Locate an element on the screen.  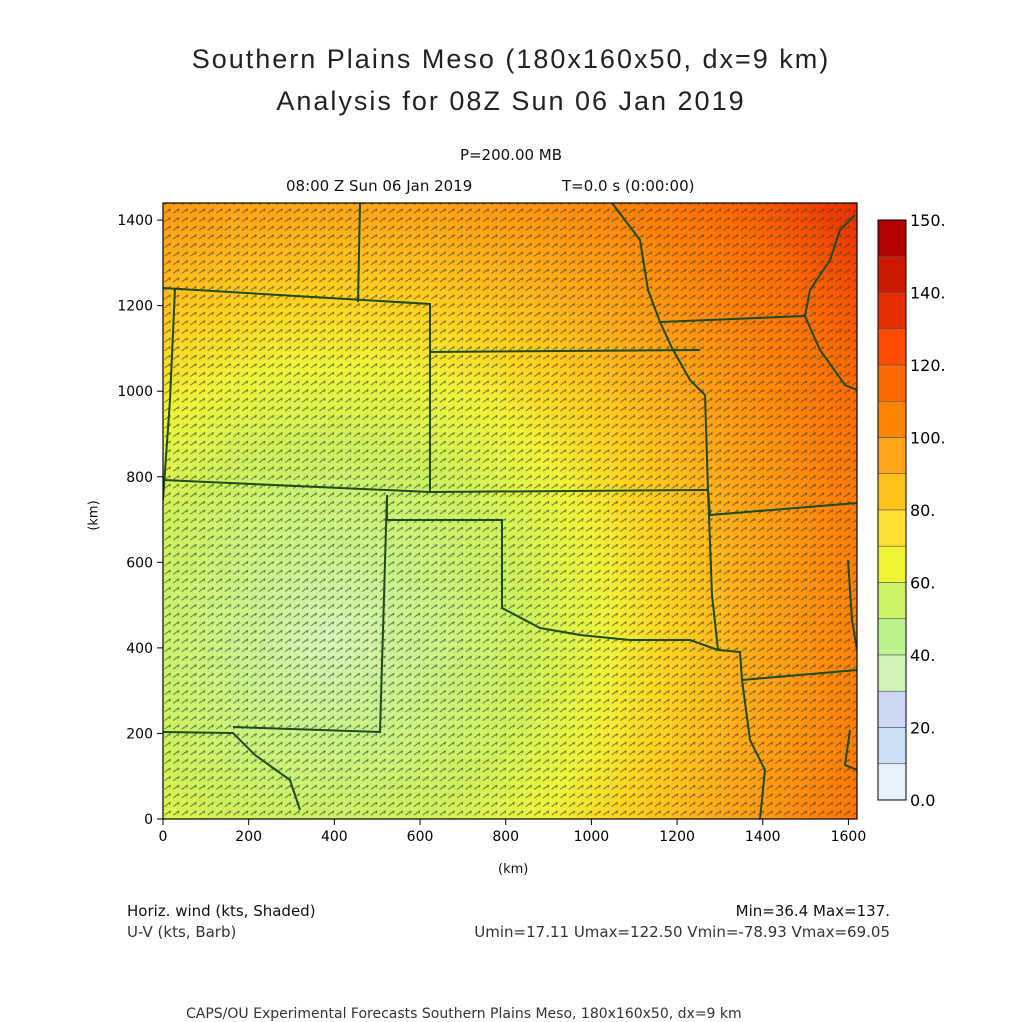
colorbar-label: 40. is located at coordinates (922, 655).